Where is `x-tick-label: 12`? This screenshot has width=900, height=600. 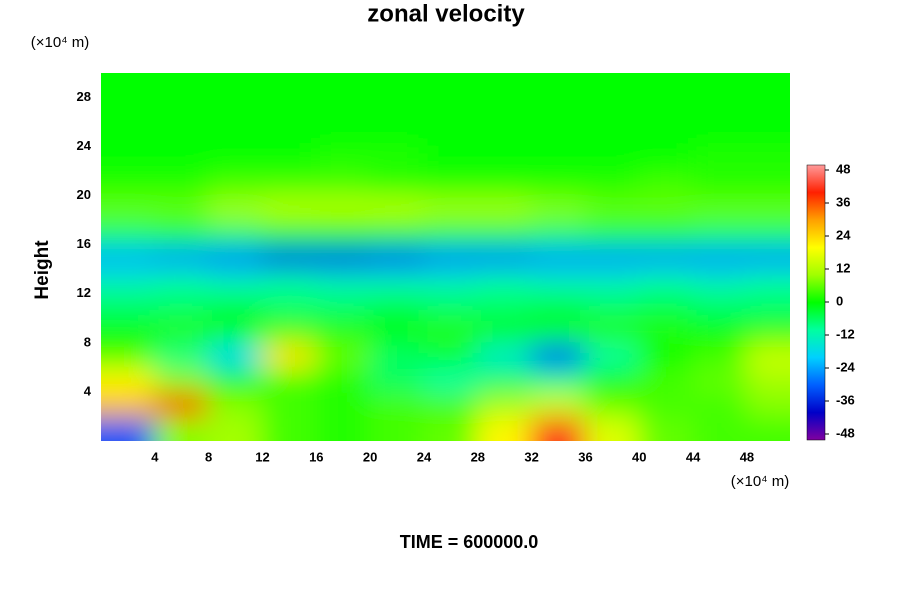
x-tick-label: 12 is located at coordinates (262, 456).